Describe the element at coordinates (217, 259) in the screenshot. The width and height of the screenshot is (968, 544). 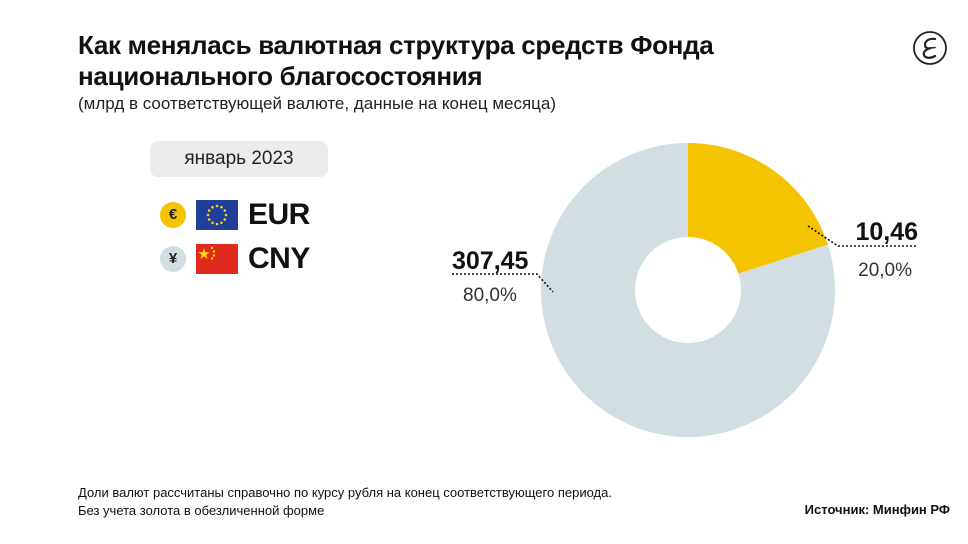
I see `china-flag-icon` at that location.